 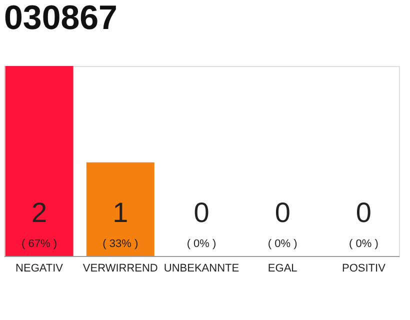 I want to click on annotation: 2, so click(x=39, y=212).